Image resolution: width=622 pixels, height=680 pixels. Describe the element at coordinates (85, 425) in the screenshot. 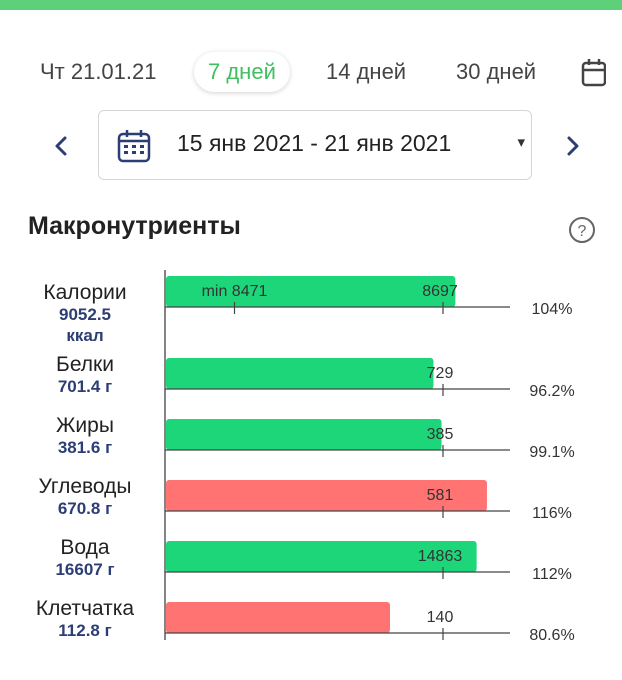

I see `nutrient-name: Жиры` at that location.